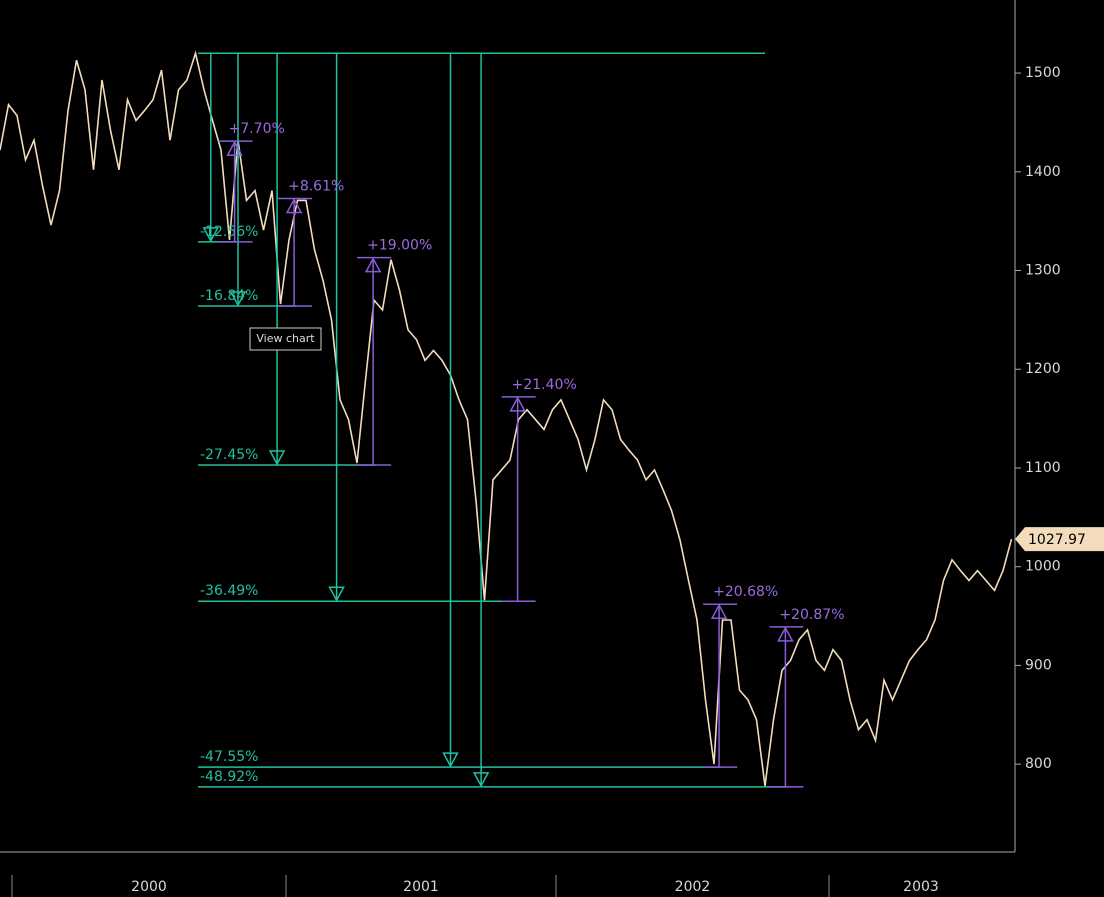 The height and width of the screenshot is (897, 1104). I want to click on y-tick-label: 900, so click(1038, 665).